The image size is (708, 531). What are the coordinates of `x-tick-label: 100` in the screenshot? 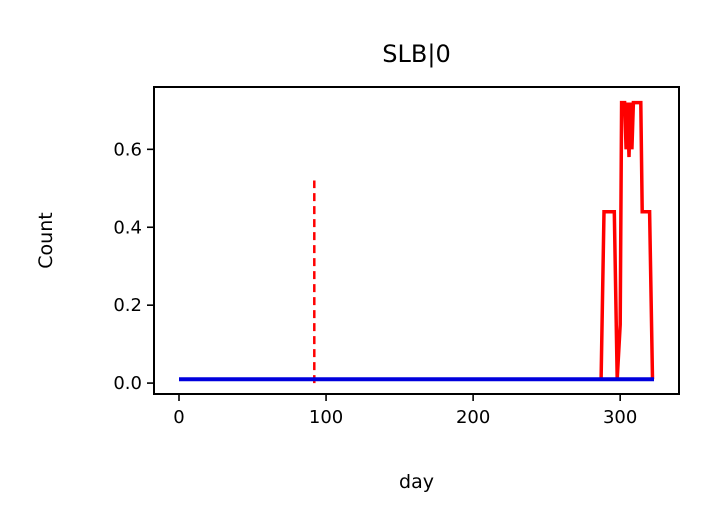 It's located at (326, 417).